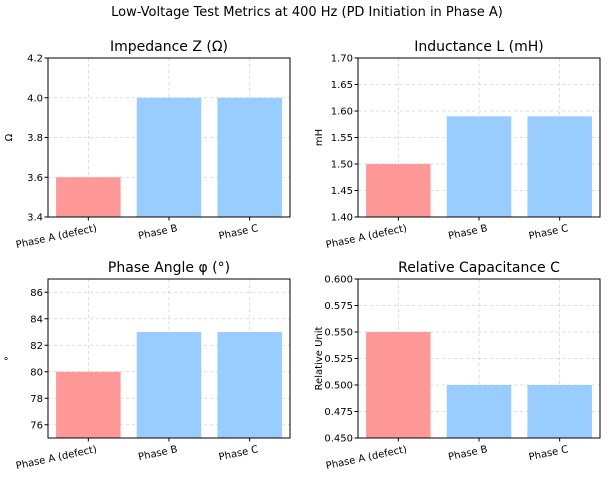 This screenshot has width=615, height=480. I want to click on y-tick-label: 1.55, so click(342, 138).